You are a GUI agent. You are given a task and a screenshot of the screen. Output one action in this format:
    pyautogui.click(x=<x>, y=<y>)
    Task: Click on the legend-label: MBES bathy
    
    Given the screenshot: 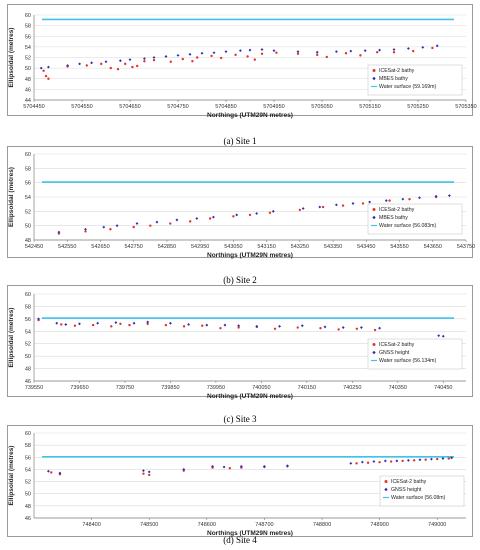 What is the action you would take?
    pyautogui.click(x=393, y=218)
    